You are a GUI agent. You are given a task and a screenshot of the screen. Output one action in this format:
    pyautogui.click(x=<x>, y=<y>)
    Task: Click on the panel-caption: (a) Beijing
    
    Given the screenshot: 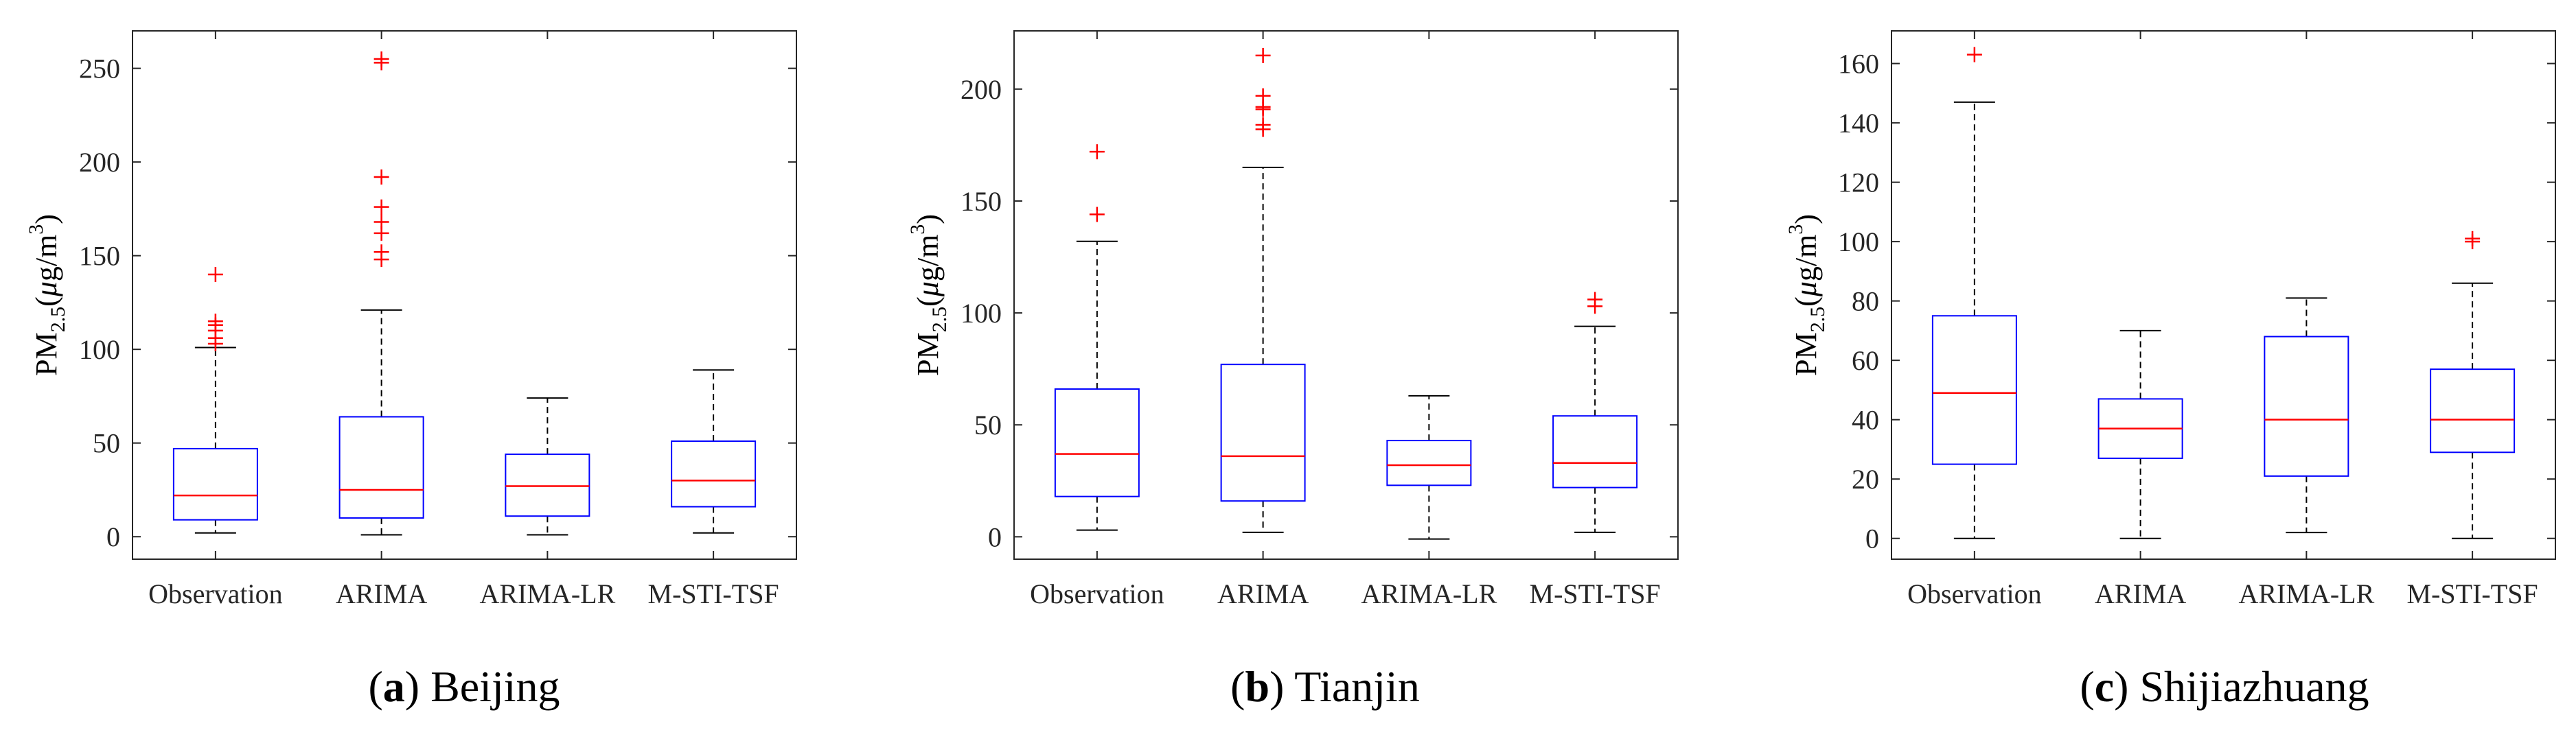 What is the action you would take?
    pyautogui.click(x=464, y=686)
    